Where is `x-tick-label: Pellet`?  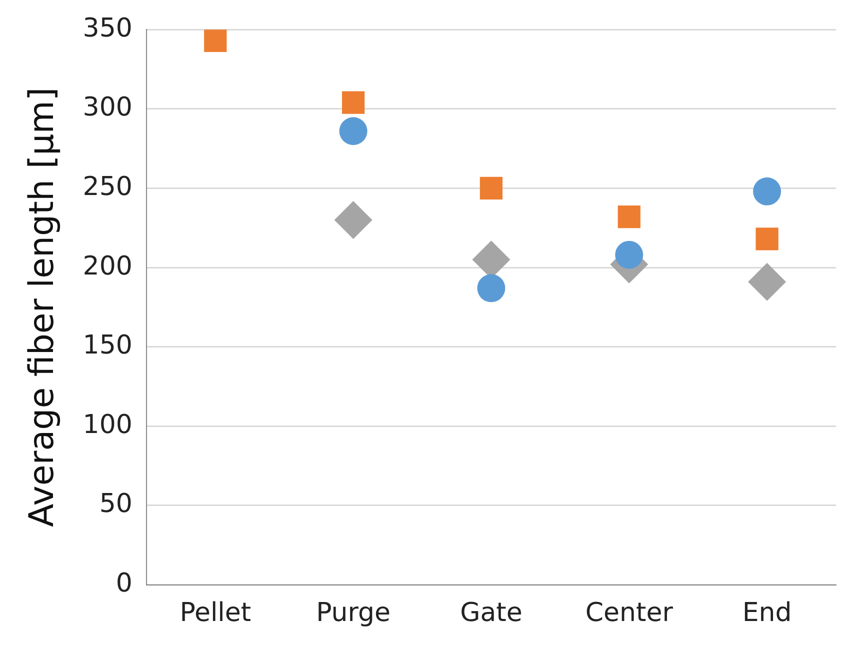
x-tick-label: Pellet is located at coordinates (216, 613).